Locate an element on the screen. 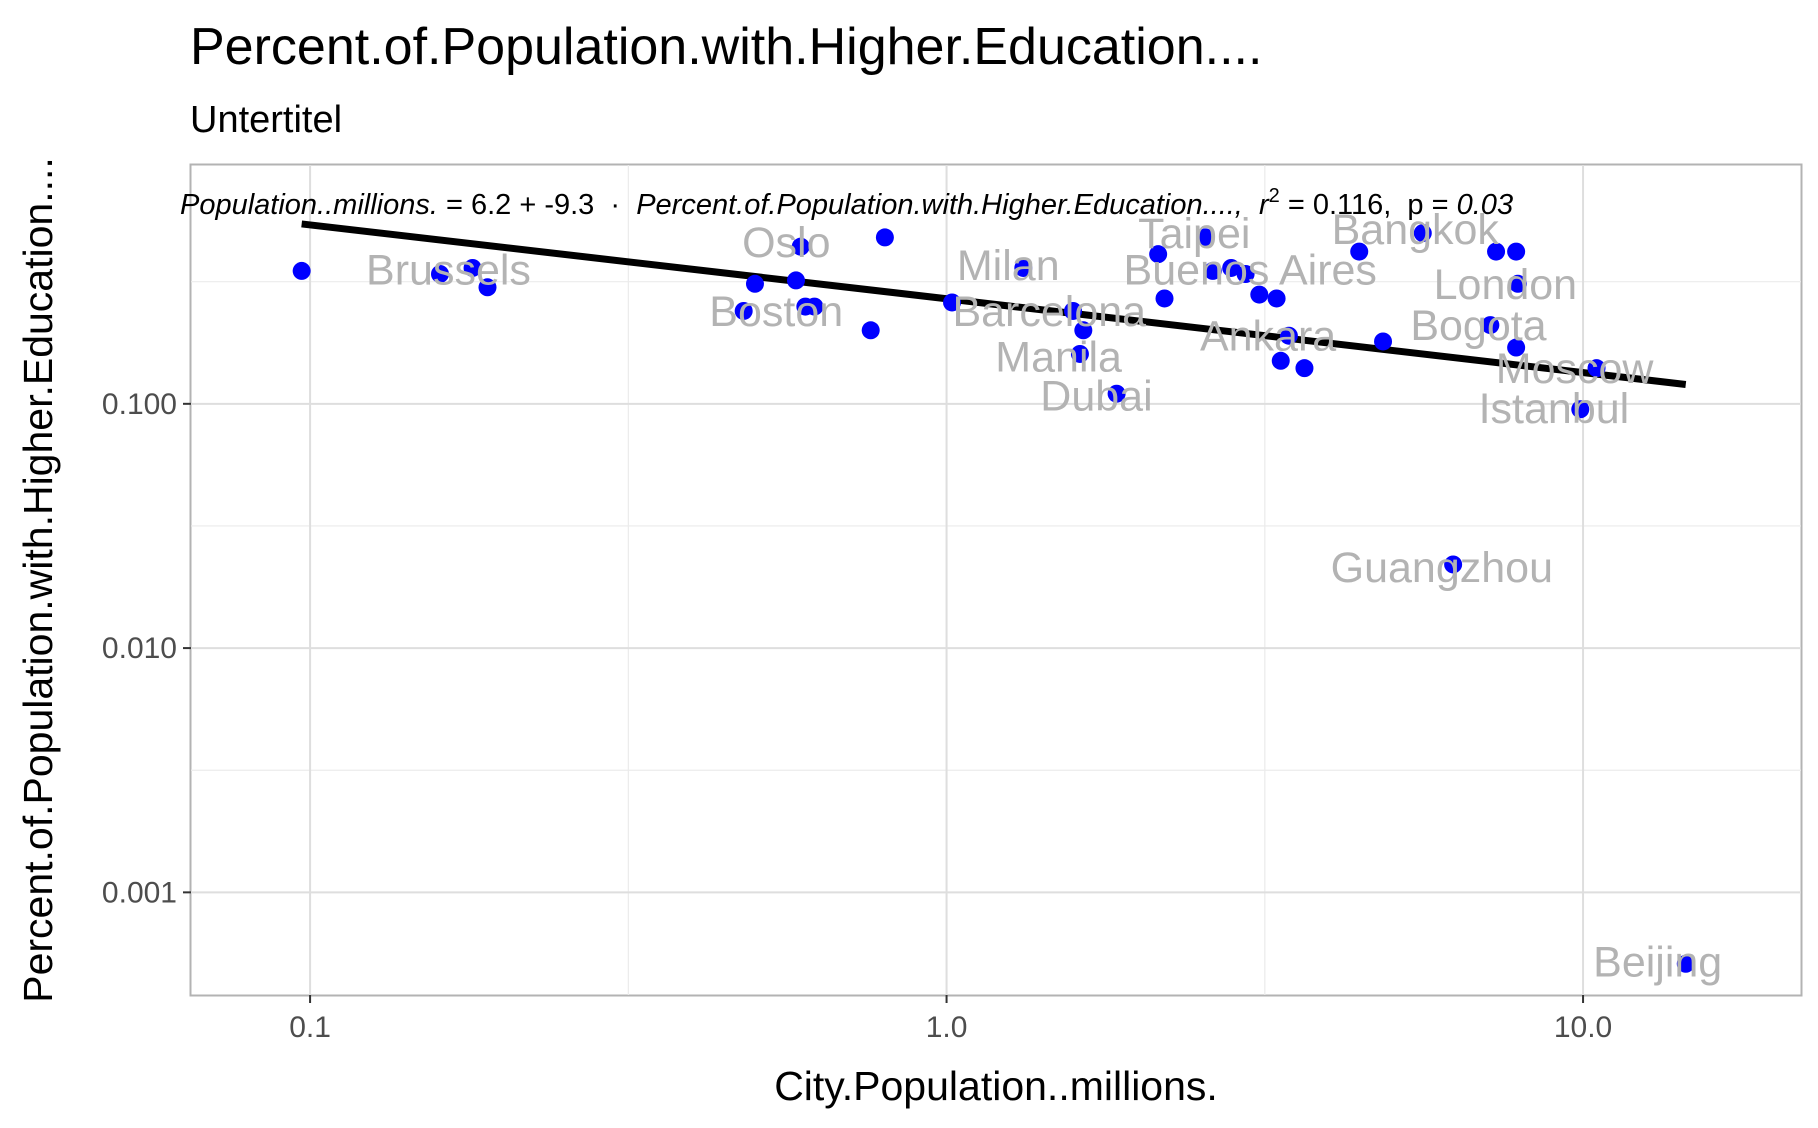 This screenshot has width=1818, height=1128. point-label: Boston is located at coordinates (776, 312).